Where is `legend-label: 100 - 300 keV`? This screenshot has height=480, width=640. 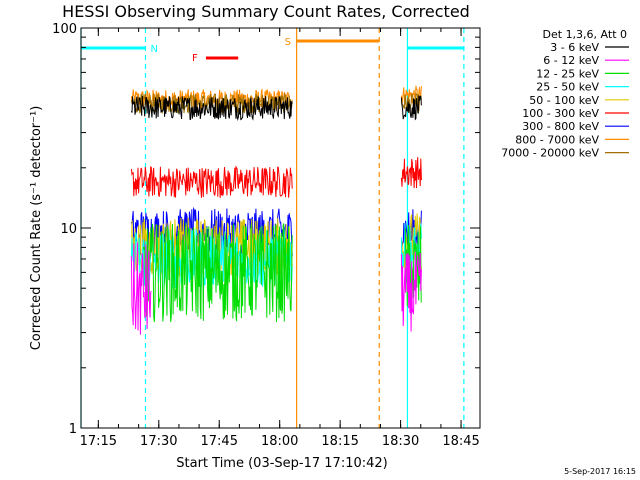
legend-label: 100 - 300 keV is located at coordinates (560, 113).